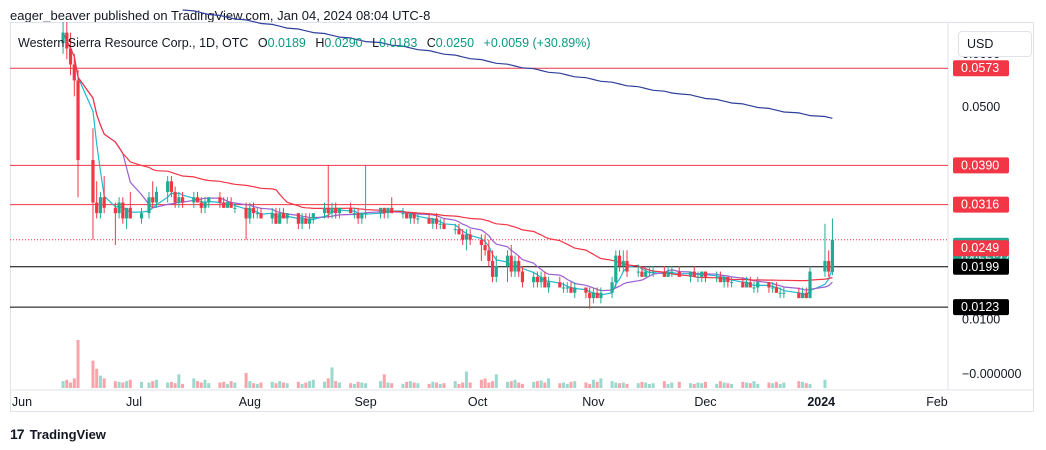  I want to click on price-tag, so click(981, 307).